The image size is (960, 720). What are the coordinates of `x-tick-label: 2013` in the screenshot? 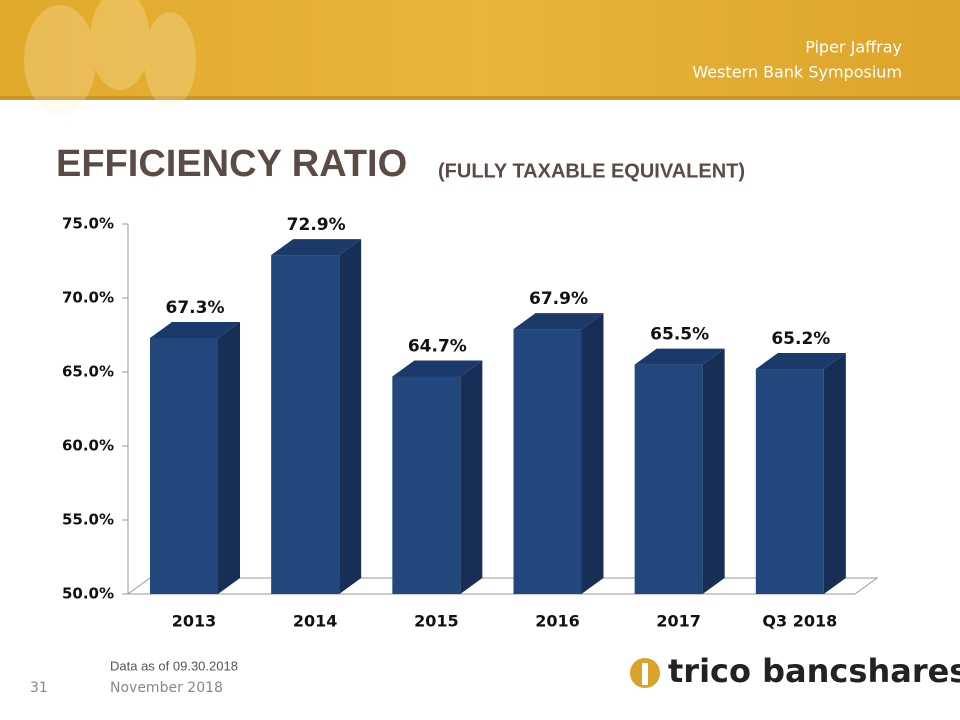 It's located at (194, 621).